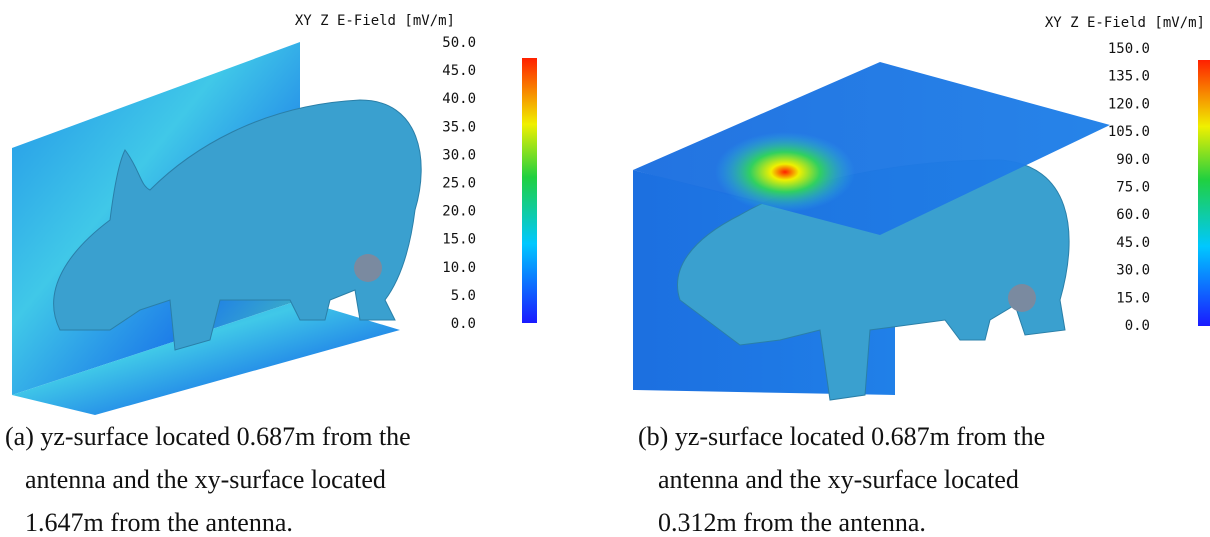 The height and width of the screenshot is (537, 1210). Describe the element at coordinates (237, 225) in the screenshot. I see `rhino` at that location.